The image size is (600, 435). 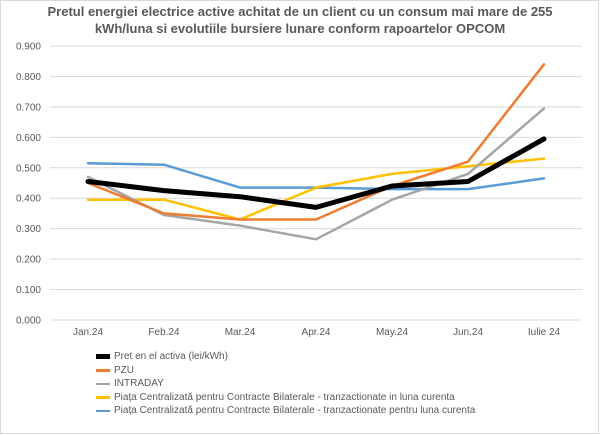 What do you see at coordinates (28, 107) in the screenshot?
I see `y-tick-label: 0.700` at bounding box center [28, 107].